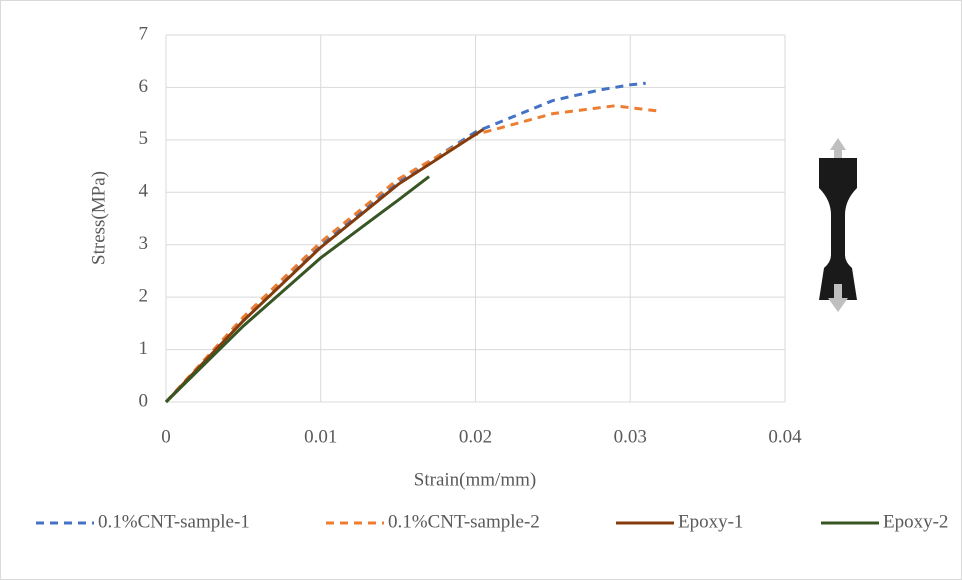 The height and width of the screenshot is (580, 962). I want to click on y-tick-label: 4, so click(144, 191).